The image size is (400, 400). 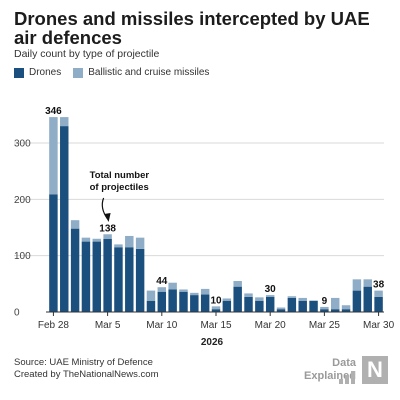 I want to click on legend: Drones Ballistic and cruise missiles, so click(x=117, y=72).